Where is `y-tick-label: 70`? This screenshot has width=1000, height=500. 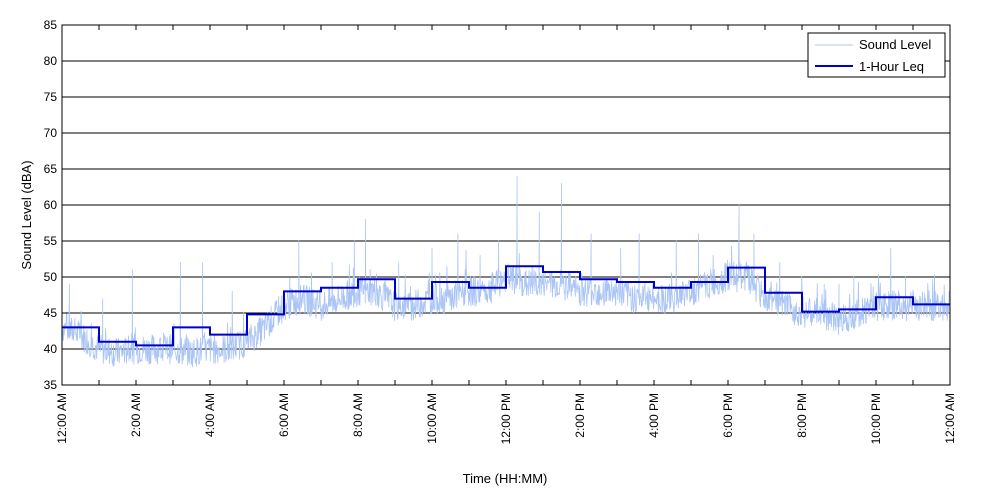 y-tick-label: 70 is located at coordinates (51, 133).